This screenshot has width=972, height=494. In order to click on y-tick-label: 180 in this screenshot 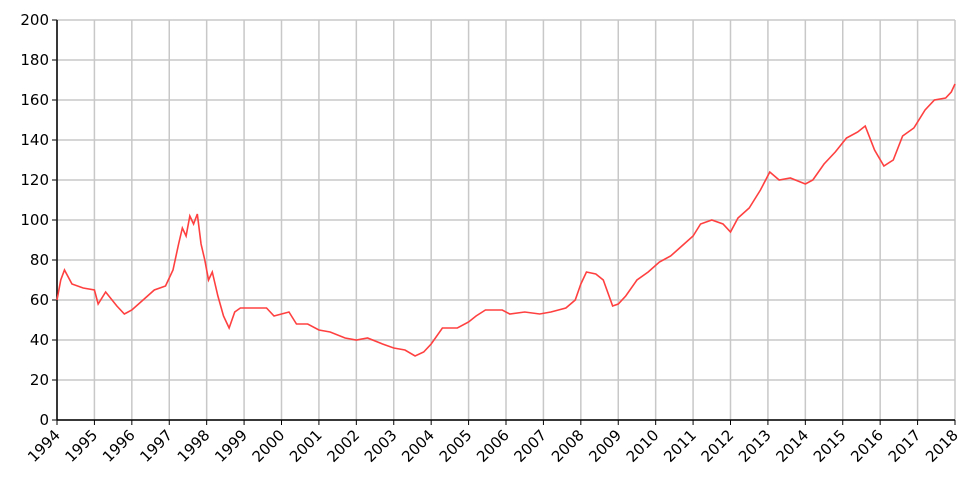, I will do `click(34, 60)`.